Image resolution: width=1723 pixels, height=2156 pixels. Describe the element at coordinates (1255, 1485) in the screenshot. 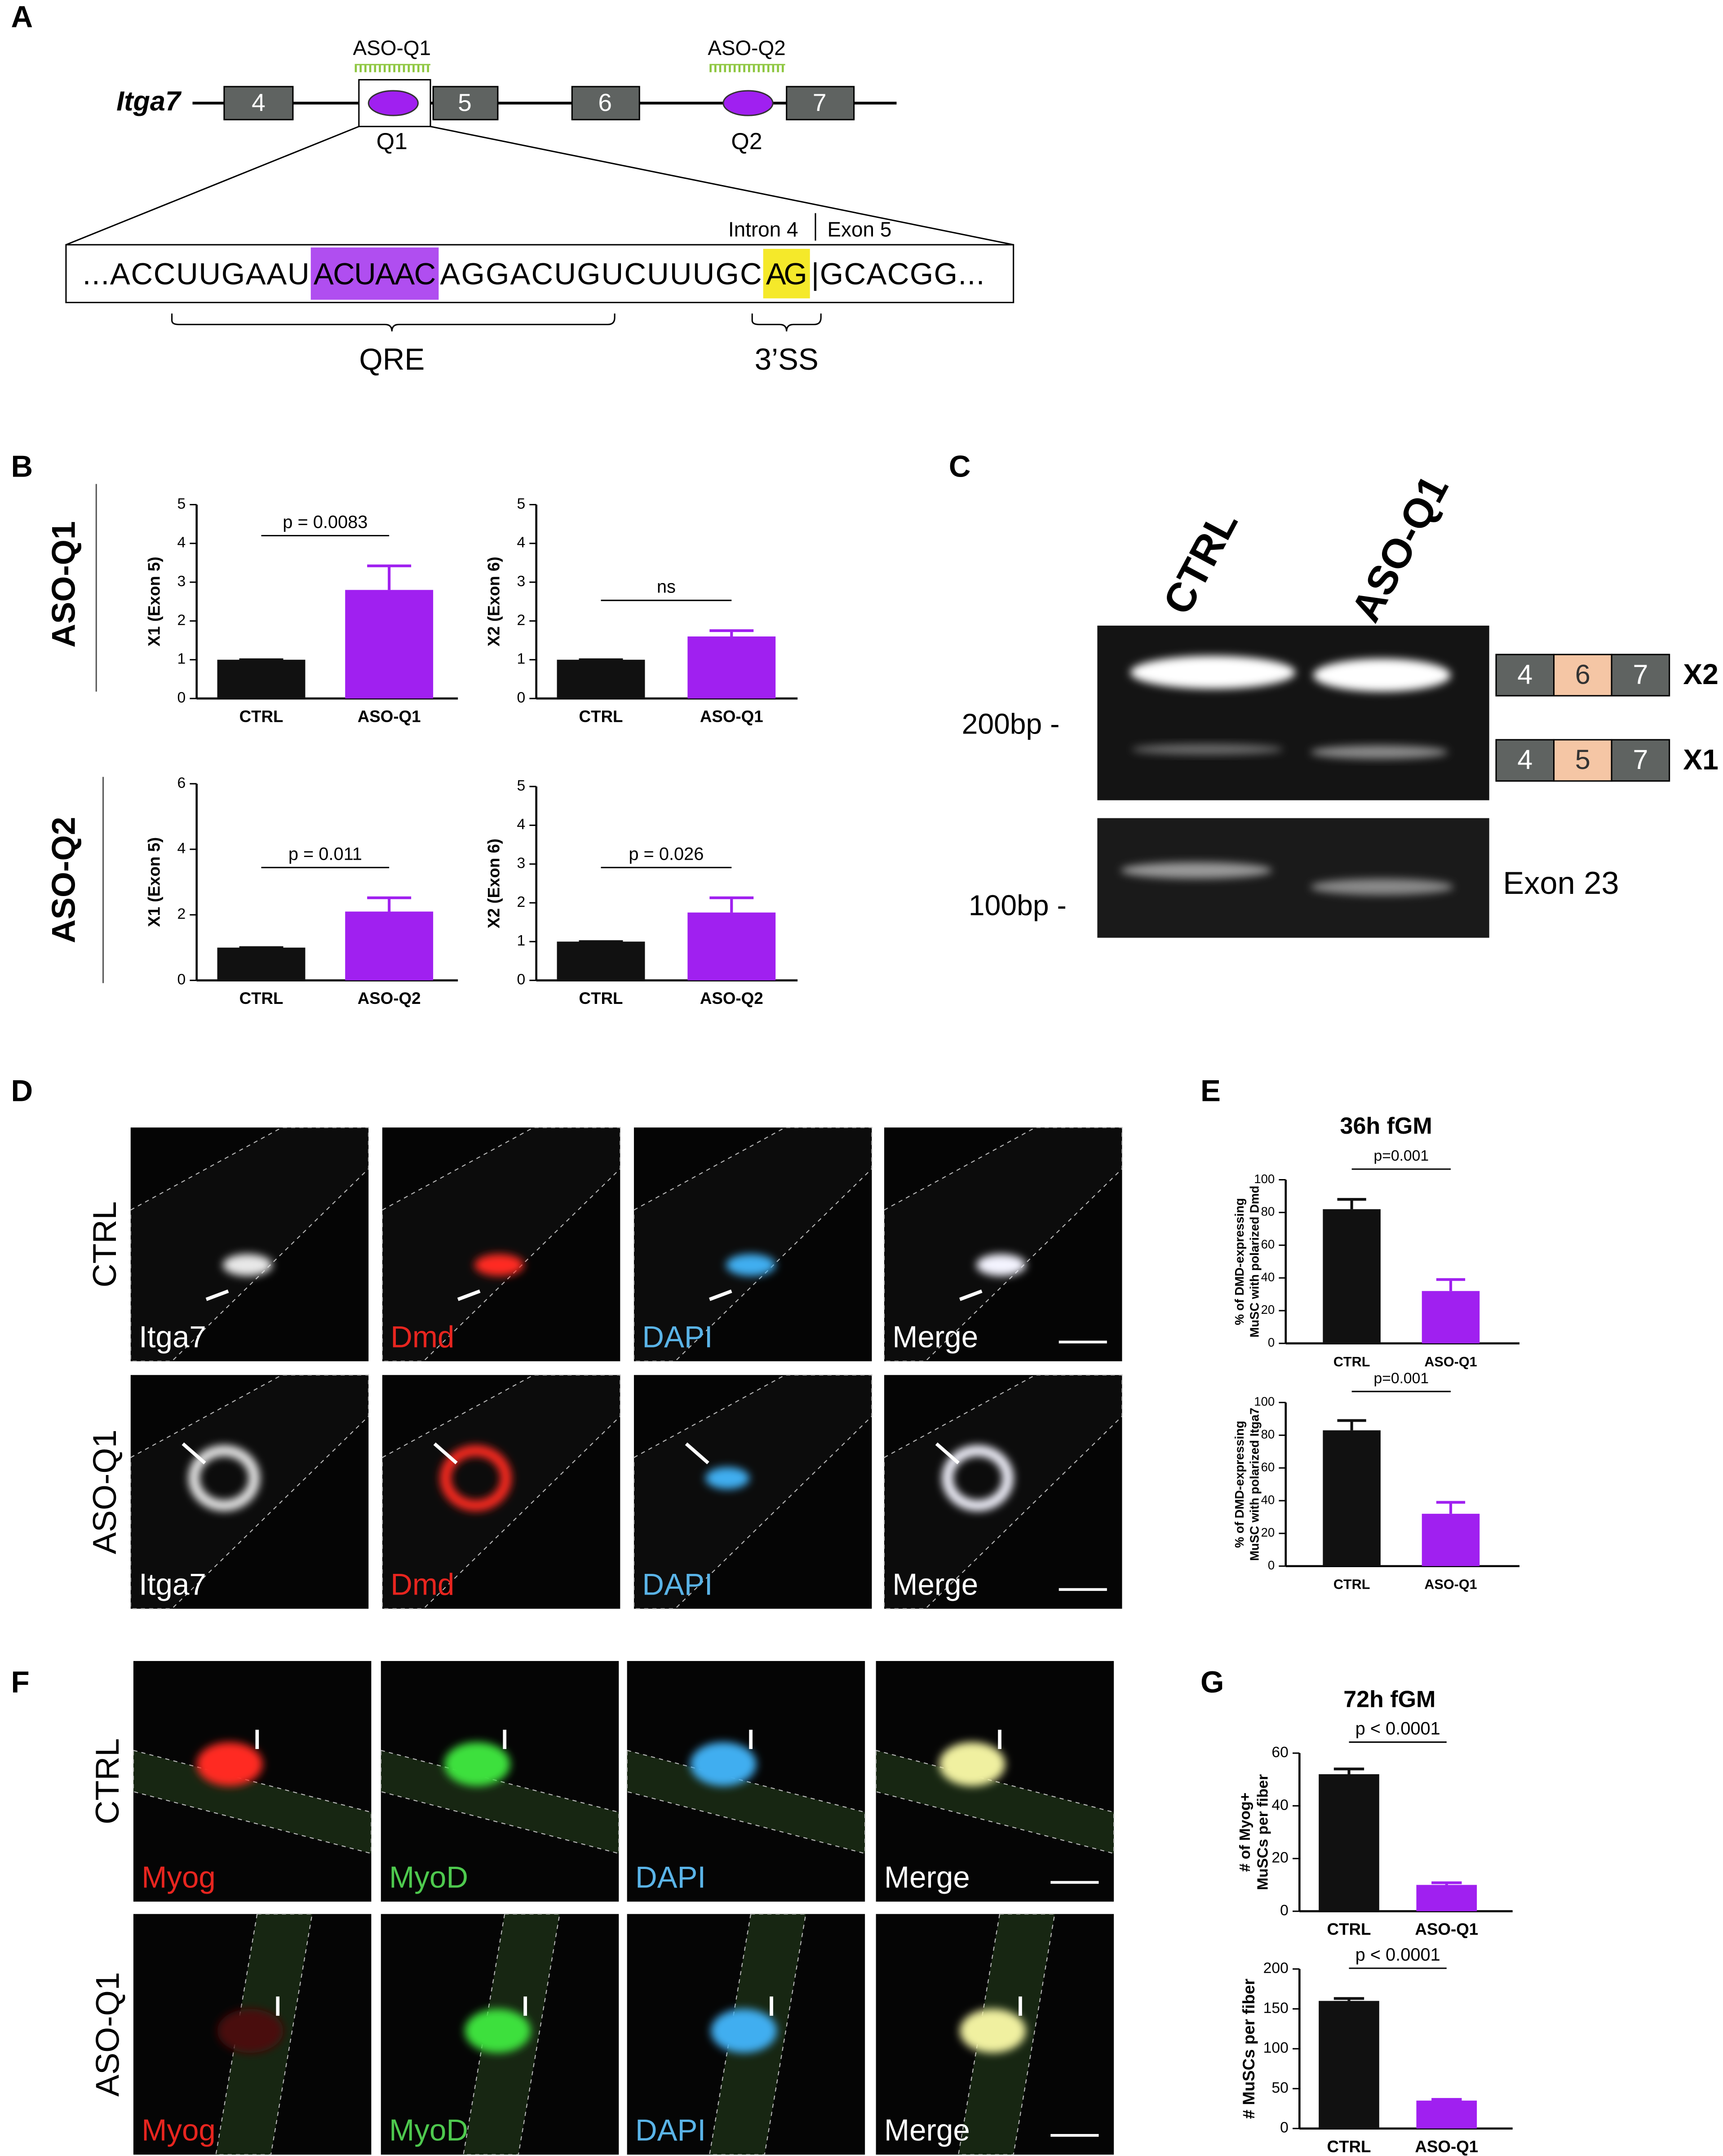

I see `y-axis-label: MuSC with polarized Itga7` at that location.